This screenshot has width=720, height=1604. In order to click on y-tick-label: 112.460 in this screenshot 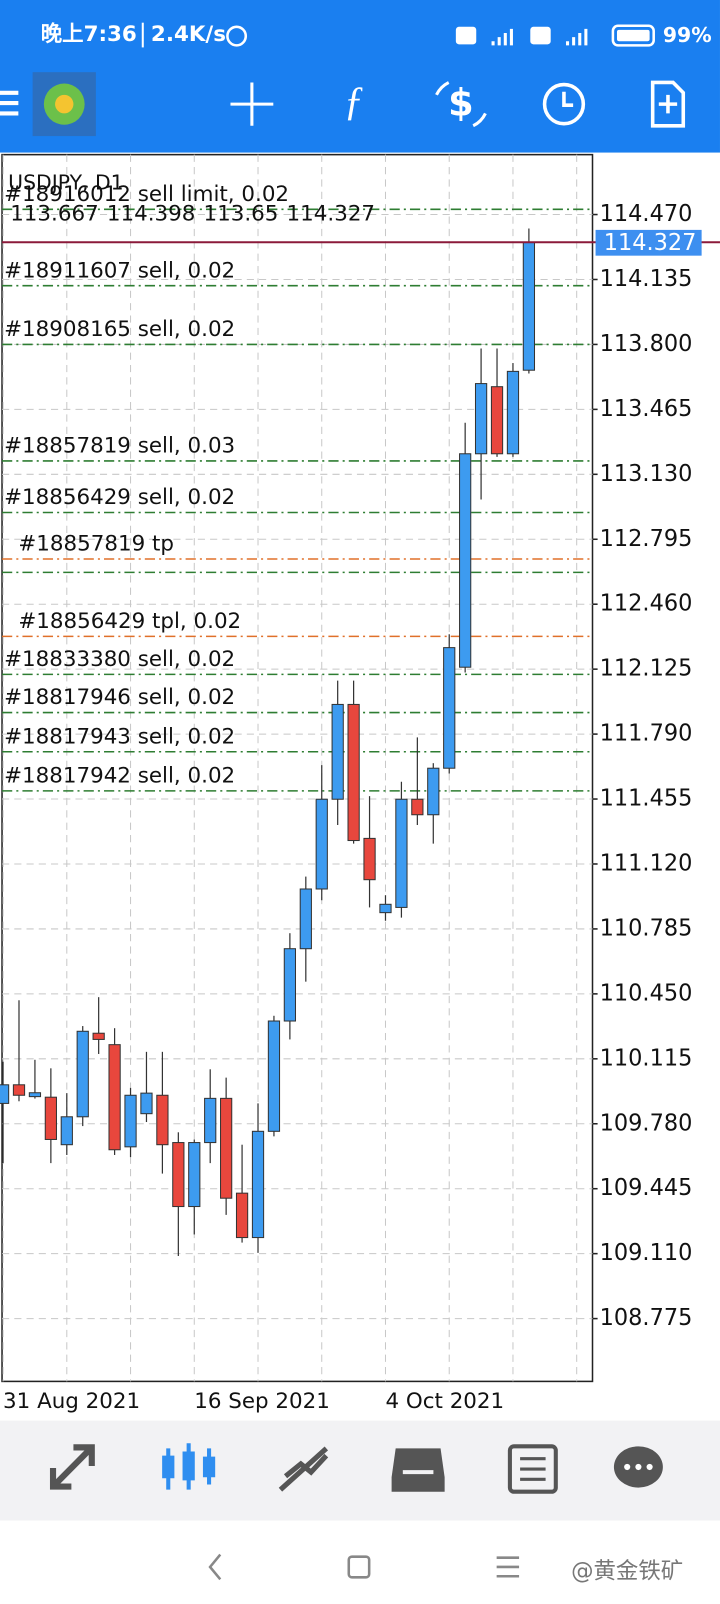, I will do `click(646, 604)`.